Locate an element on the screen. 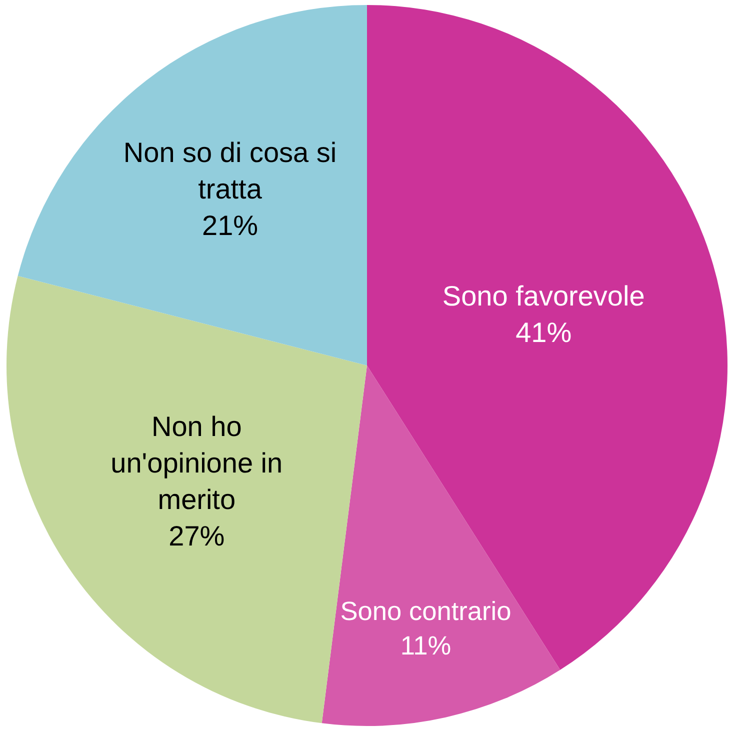 The height and width of the screenshot is (731, 734). slice-label: Sono favorevole is located at coordinates (543, 296).